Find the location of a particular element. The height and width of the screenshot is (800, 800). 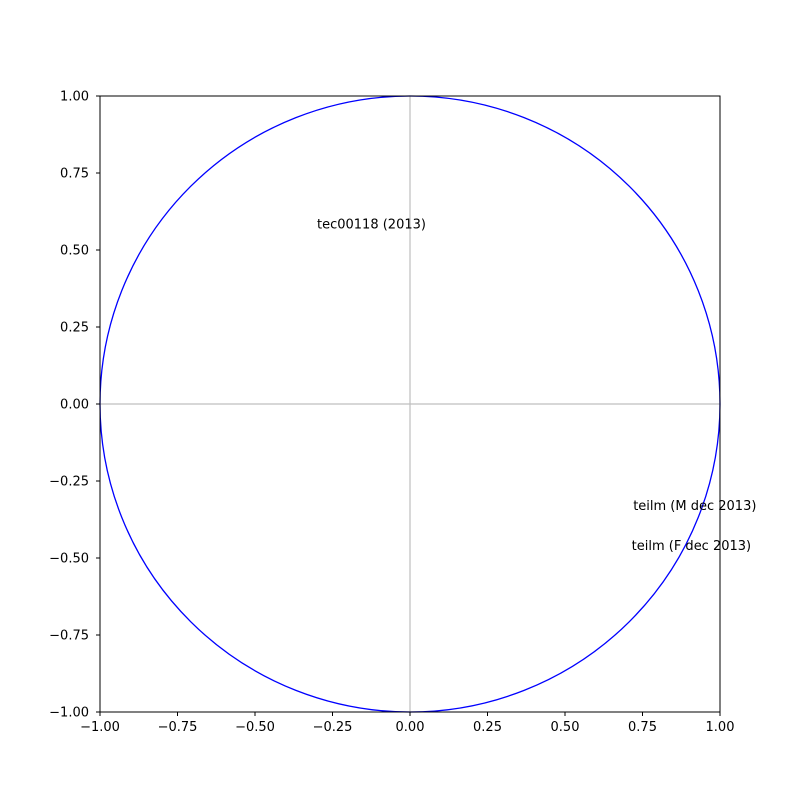

y-tick-label: 1.00 is located at coordinates (74, 97).